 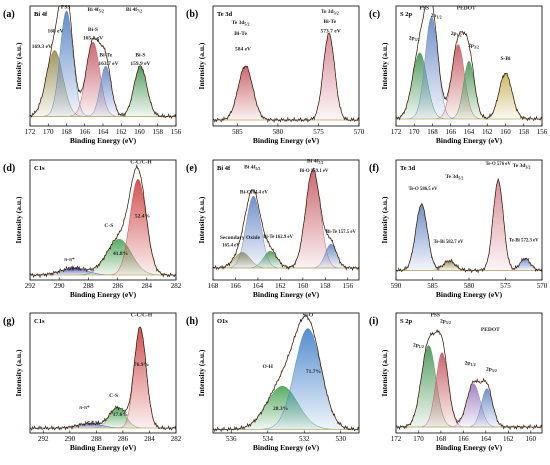 I want to click on panel-label-f: (f), so click(x=374, y=168).